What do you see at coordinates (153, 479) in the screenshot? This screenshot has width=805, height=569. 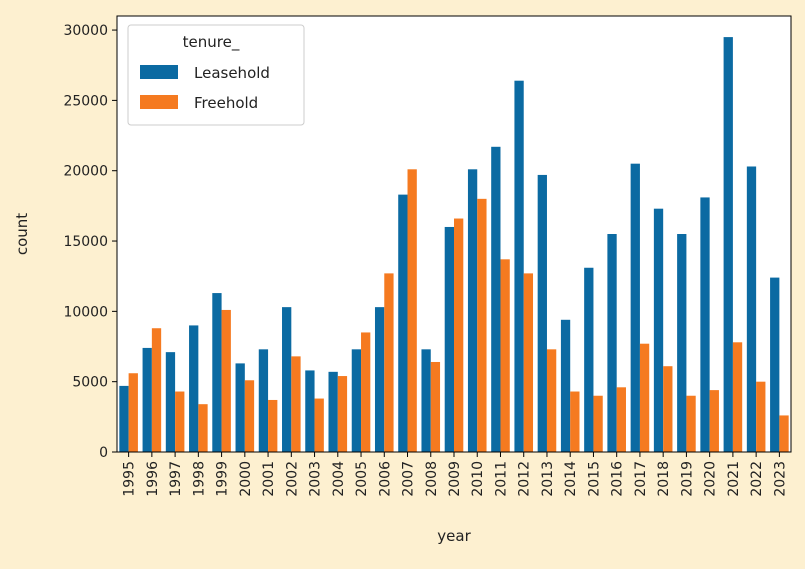 I see `x-tick-label-1996: 1996` at bounding box center [153, 479].